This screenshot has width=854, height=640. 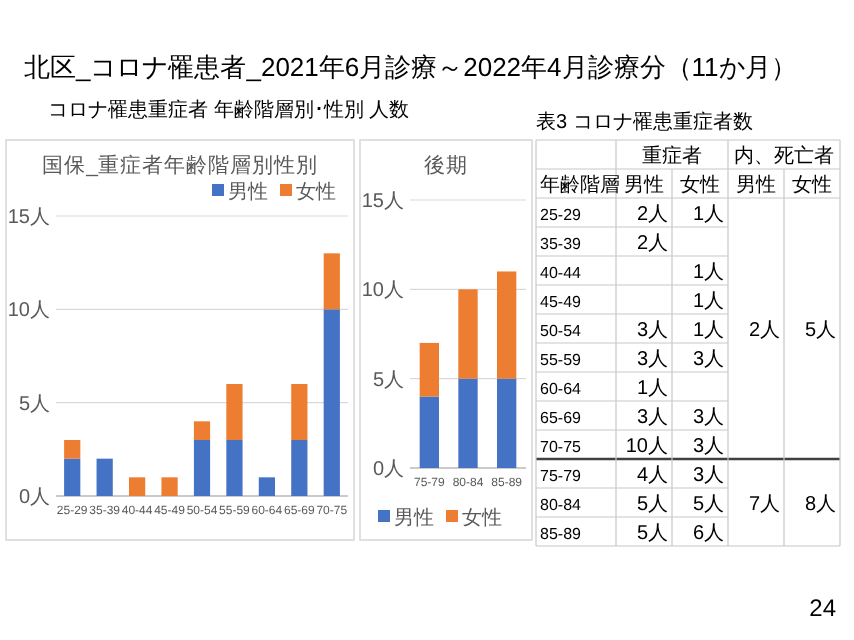 What do you see at coordinates (820, 330) in the screenshot?
I see `text: 5人` at bounding box center [820, 330].